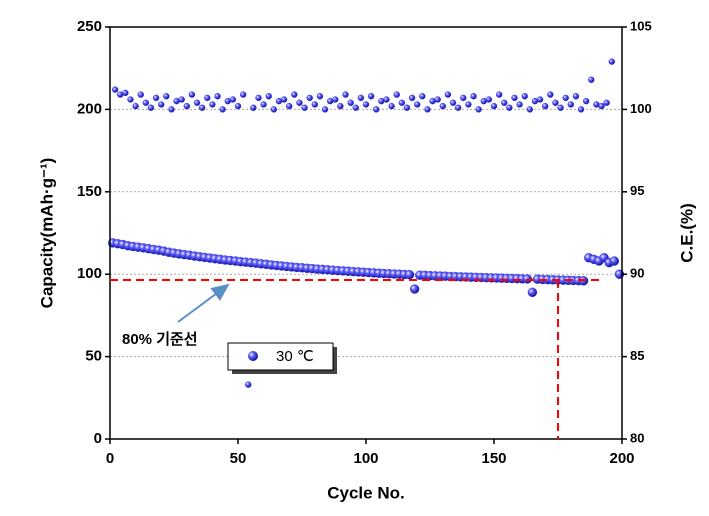 The width and height of the screenshot is (709, 516). I want to click on x-tick-label: 0, so click(110, 458).